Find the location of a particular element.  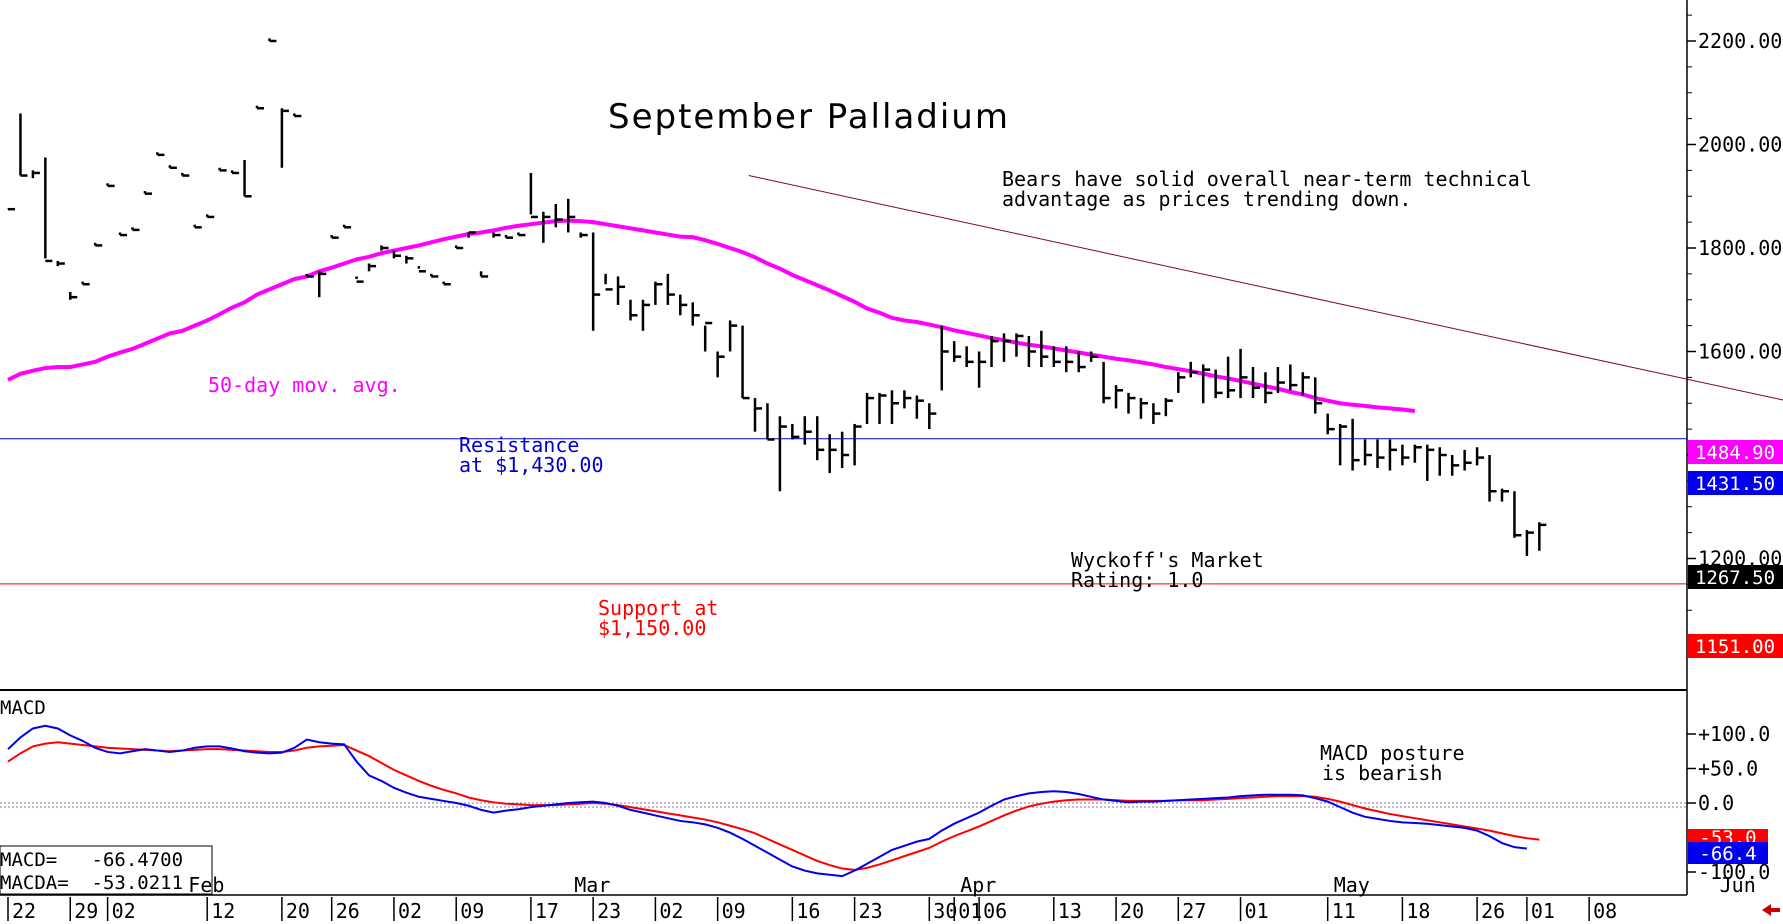

x-month-label: May is located at coordinates (1352, 885).